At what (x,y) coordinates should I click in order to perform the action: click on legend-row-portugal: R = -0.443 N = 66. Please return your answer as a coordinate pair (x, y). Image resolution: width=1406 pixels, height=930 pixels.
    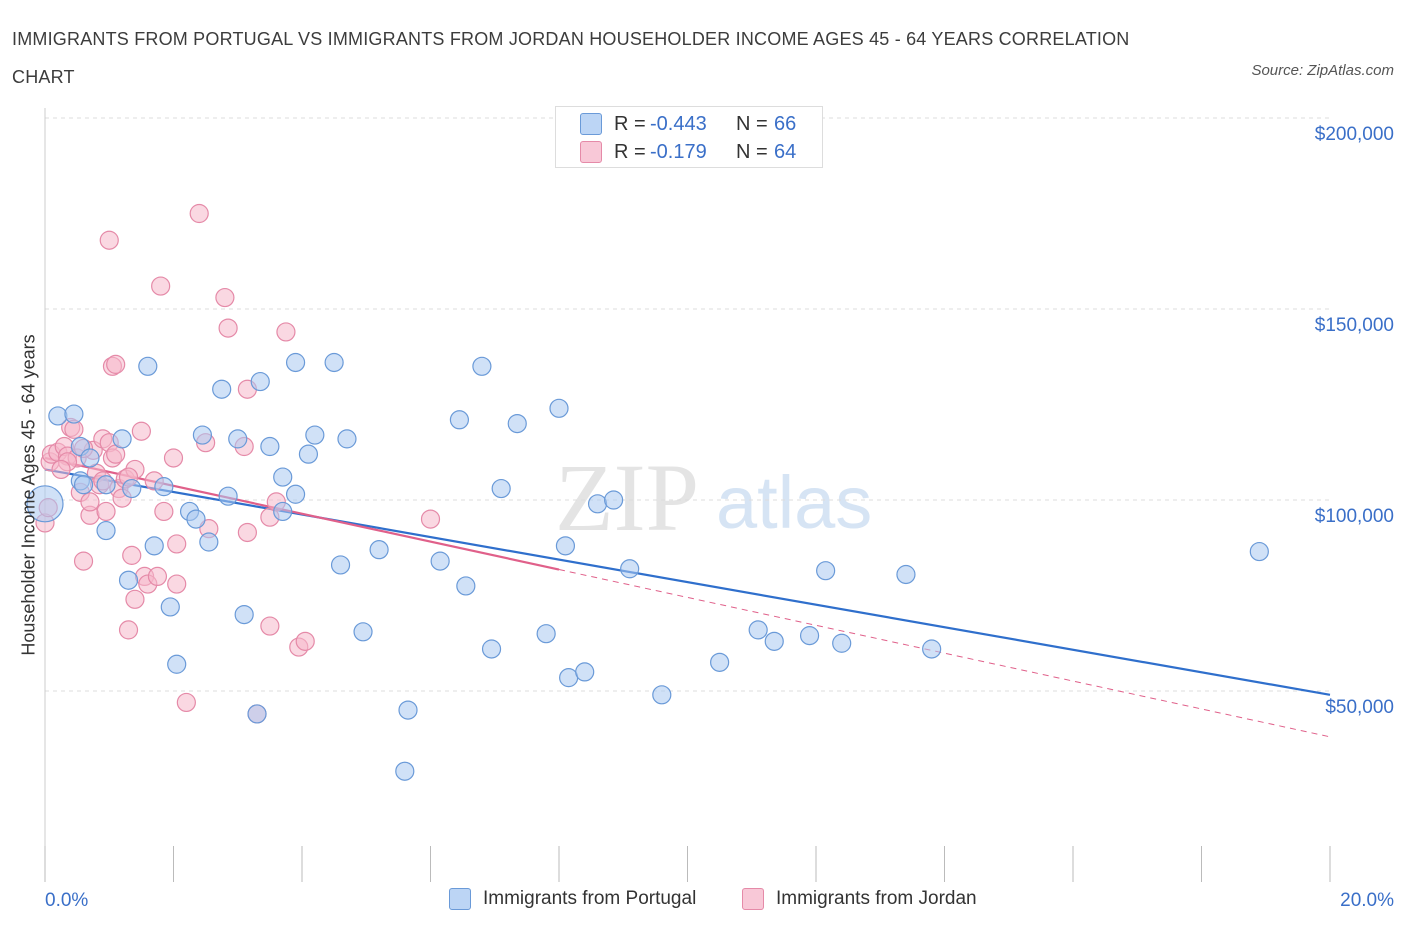
    Looking at the image, I should click on (688, 124).